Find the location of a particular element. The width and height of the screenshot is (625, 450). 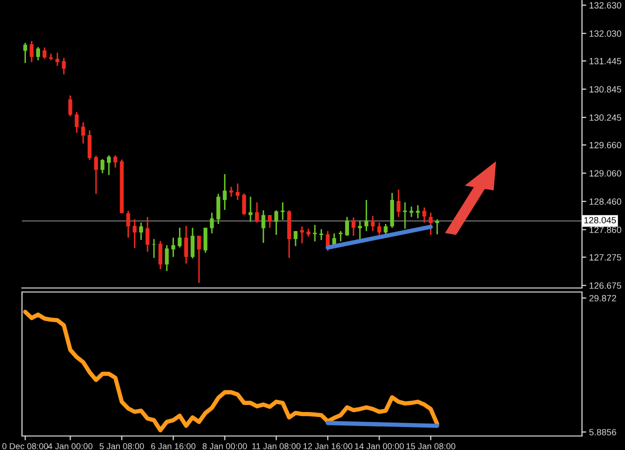

y-tick-label: 132.030 is located at coordinates (606, 33).